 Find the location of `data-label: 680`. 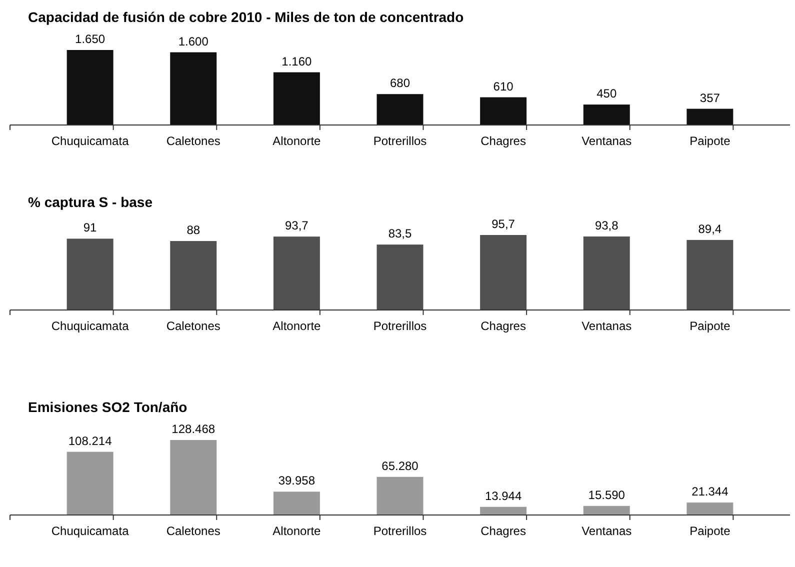

data-label: 680 is located at coordinates (400, 83).